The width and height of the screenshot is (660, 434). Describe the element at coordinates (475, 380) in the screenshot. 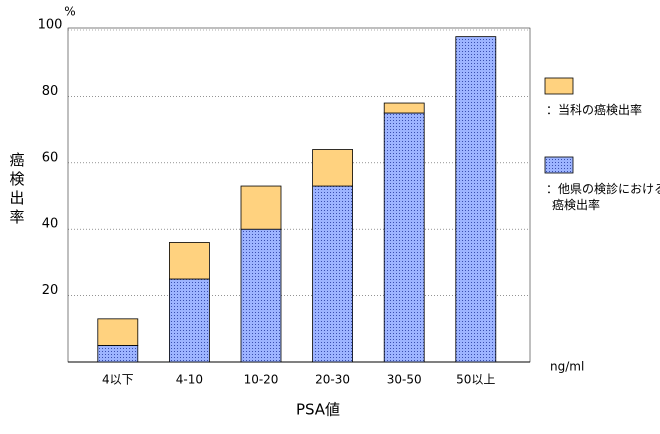

I see `x-tick-label: 50以上` at that location.